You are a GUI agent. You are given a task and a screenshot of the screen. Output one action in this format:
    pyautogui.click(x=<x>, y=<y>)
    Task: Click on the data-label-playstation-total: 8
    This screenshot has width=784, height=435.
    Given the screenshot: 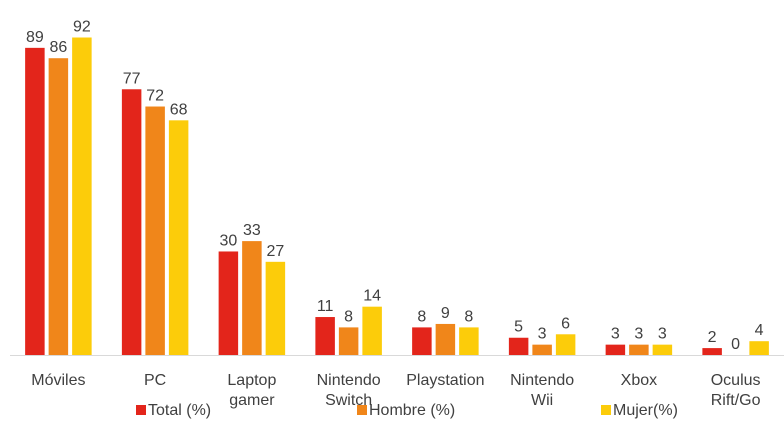 What is the action you would take?
    pyautogui.click(x=421, y=316)
    